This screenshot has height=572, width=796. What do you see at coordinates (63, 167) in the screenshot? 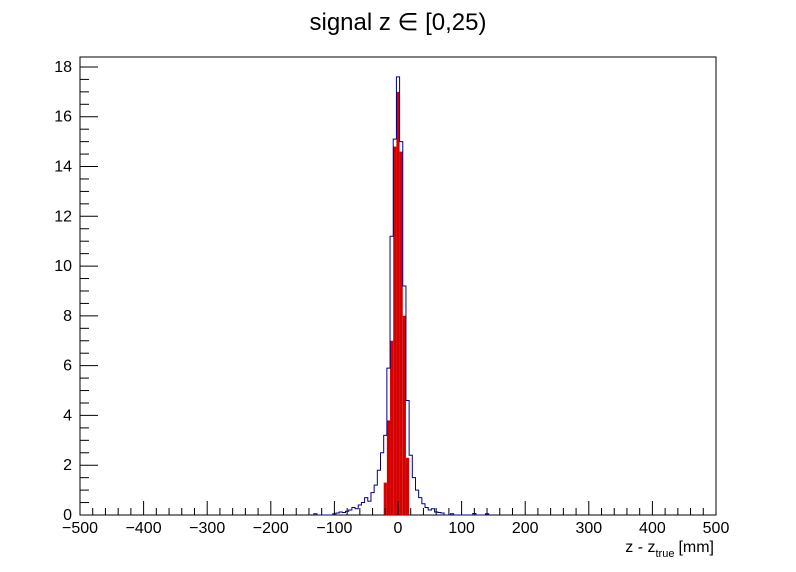
I see `y-tick-label: 14` at bounding box center [63, 167].